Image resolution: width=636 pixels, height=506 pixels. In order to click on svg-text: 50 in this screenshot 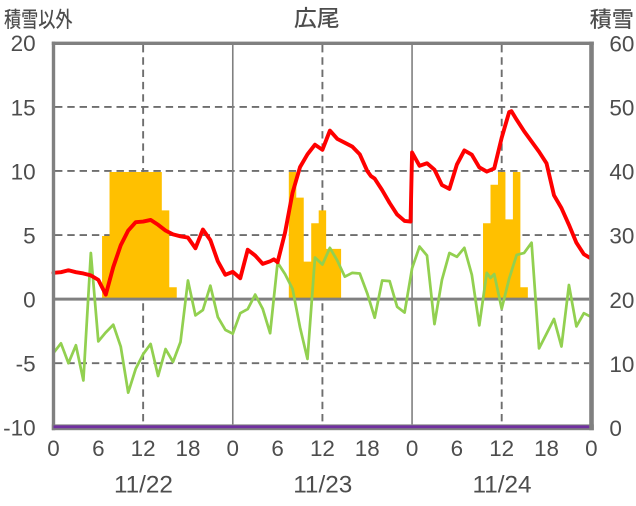, I will do `click(621, 108)`.